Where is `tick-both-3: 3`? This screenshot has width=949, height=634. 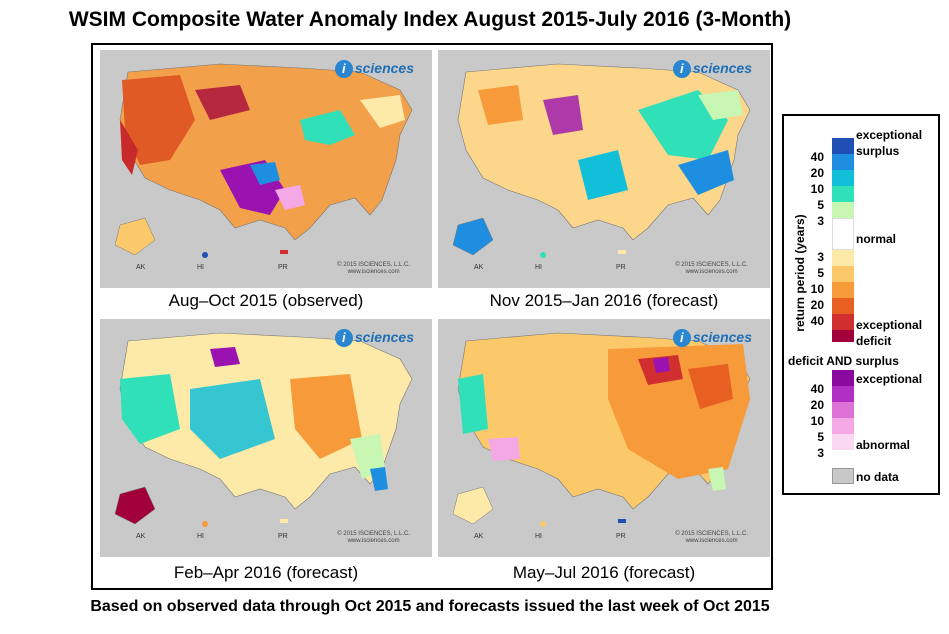
tick-both-3: 3 is located at coordinates (820, 453).